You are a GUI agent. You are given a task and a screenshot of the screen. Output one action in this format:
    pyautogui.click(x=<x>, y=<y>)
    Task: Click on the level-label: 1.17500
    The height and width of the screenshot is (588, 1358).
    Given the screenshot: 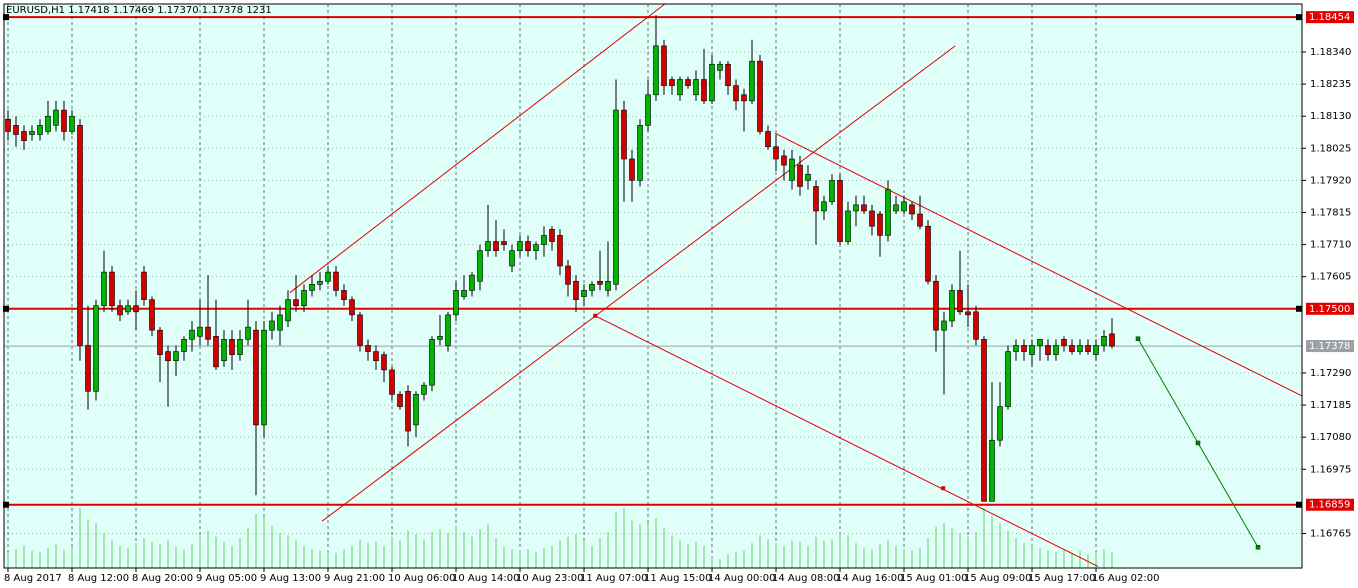 What is the action you would take?
    pyautogui.click(x=1329, y=309)
    